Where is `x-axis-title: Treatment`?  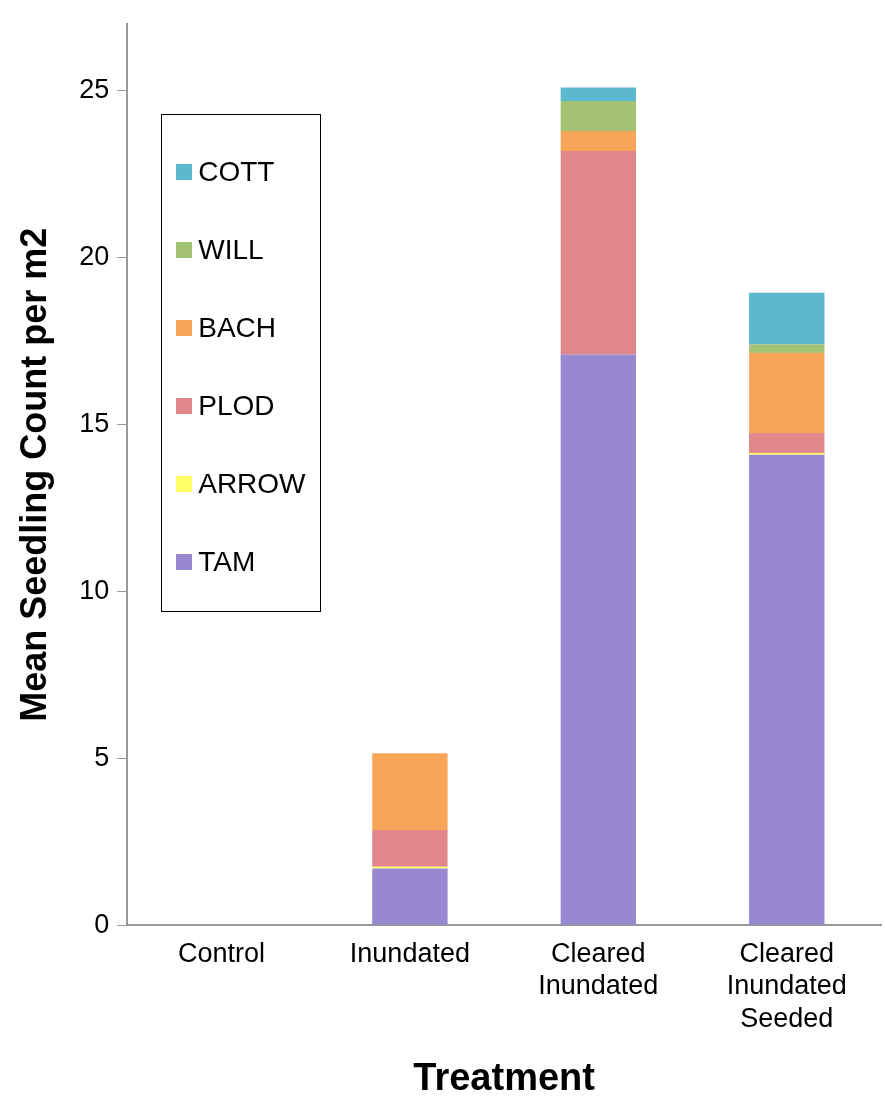 x-axis-title: Treatment is located at coordinates (504, 1076).